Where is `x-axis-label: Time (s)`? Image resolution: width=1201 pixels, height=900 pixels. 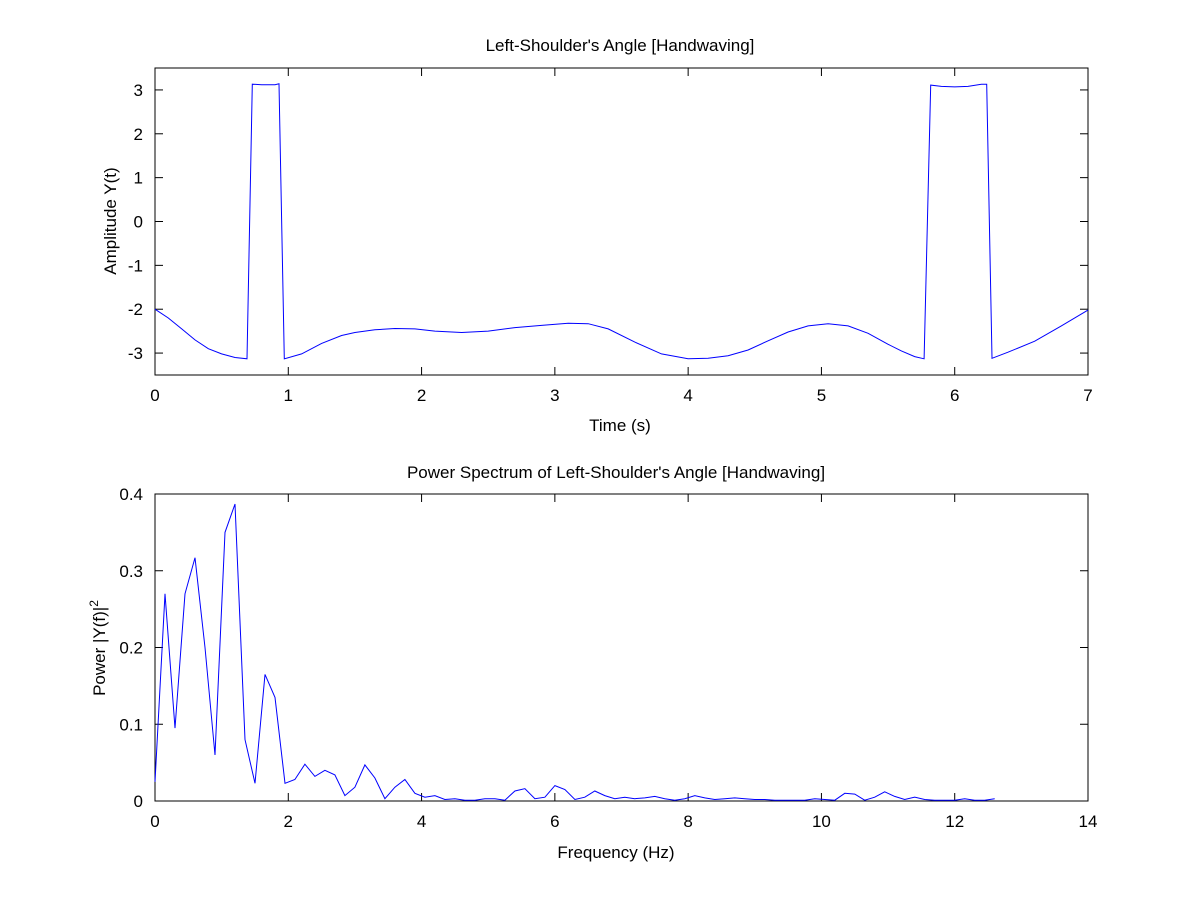 x-axis-label: Time (s) is located at coordinates (620, 425).